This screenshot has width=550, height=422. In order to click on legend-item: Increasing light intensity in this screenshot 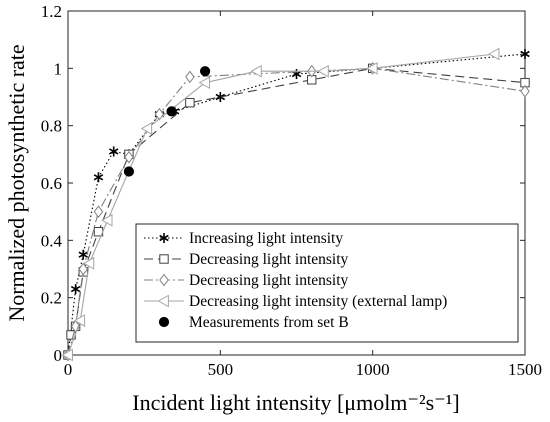, I will do `click(243, 238)`.